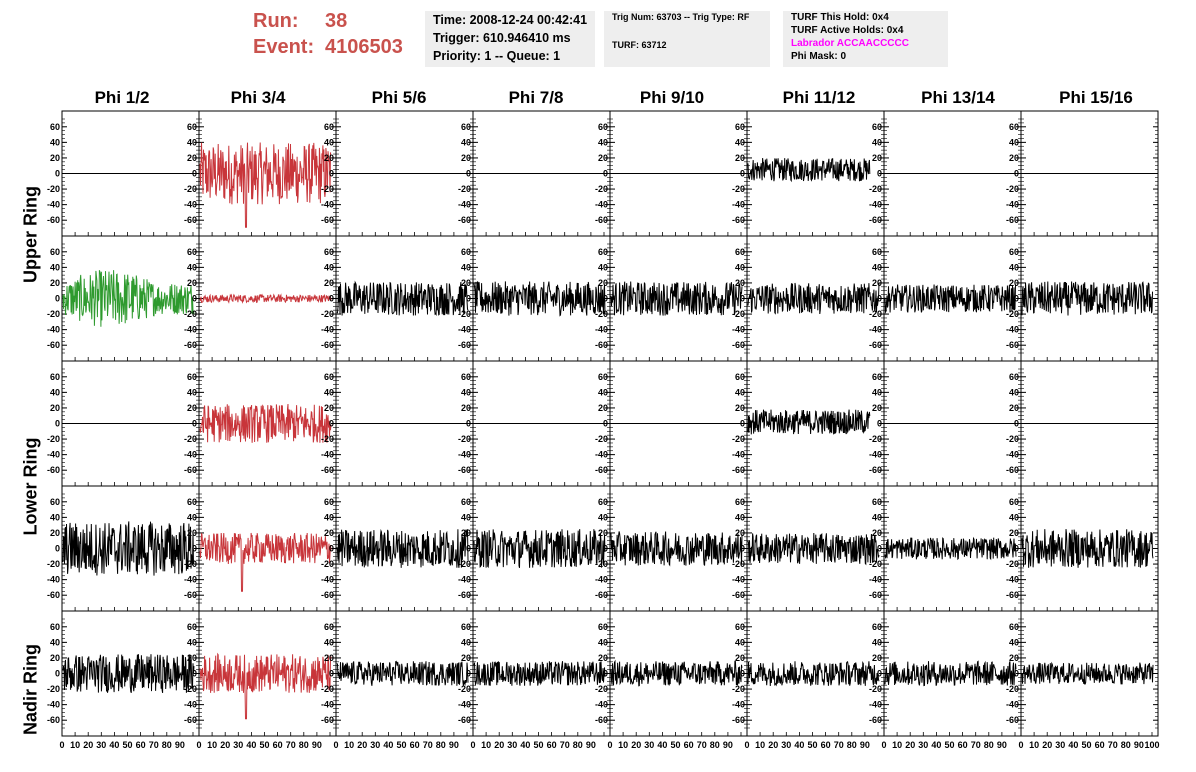 This screenshot has width=1196, height=772. I want to click on x-tick-label: 70, so click(1113, 745).